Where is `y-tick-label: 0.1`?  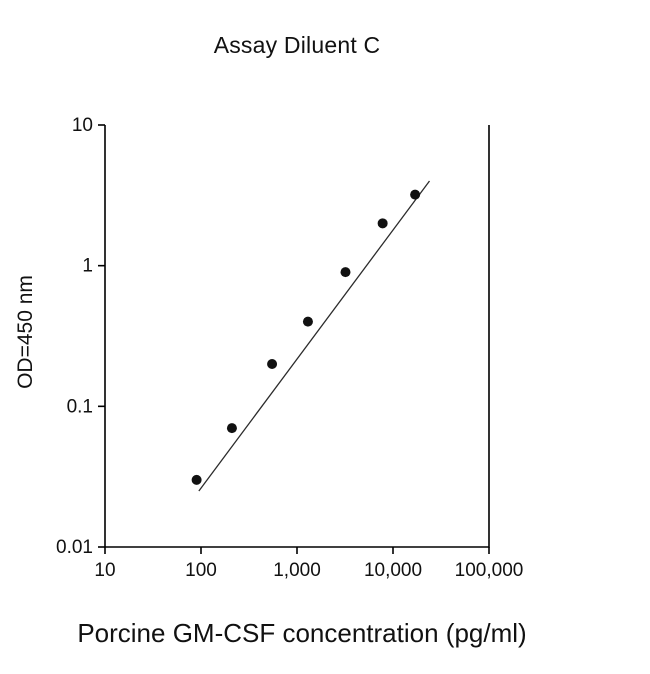 y-tick-label: 0.1 is located at coordinates (80, 406).